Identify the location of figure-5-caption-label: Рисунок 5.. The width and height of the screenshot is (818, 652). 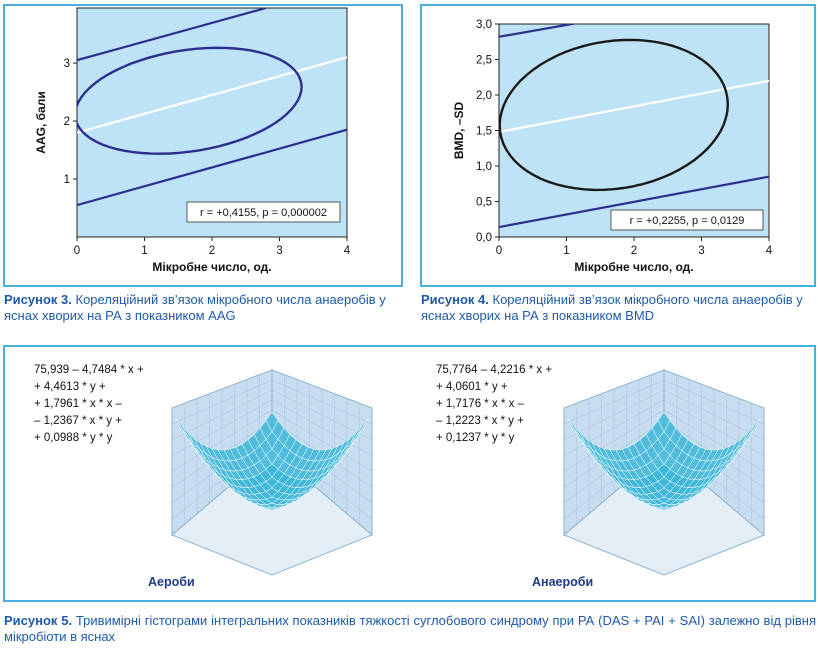
(38, 620).